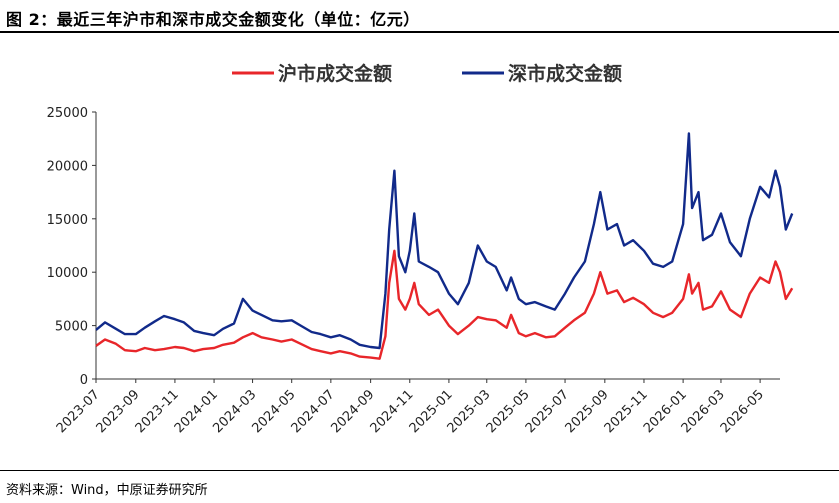 The height and width of the screenshot is (503, 839). What do you see at coordinates (742, 411) in the screenshot?
I see `x-tick-label: 2026-05` at bounding box center [742, 411].